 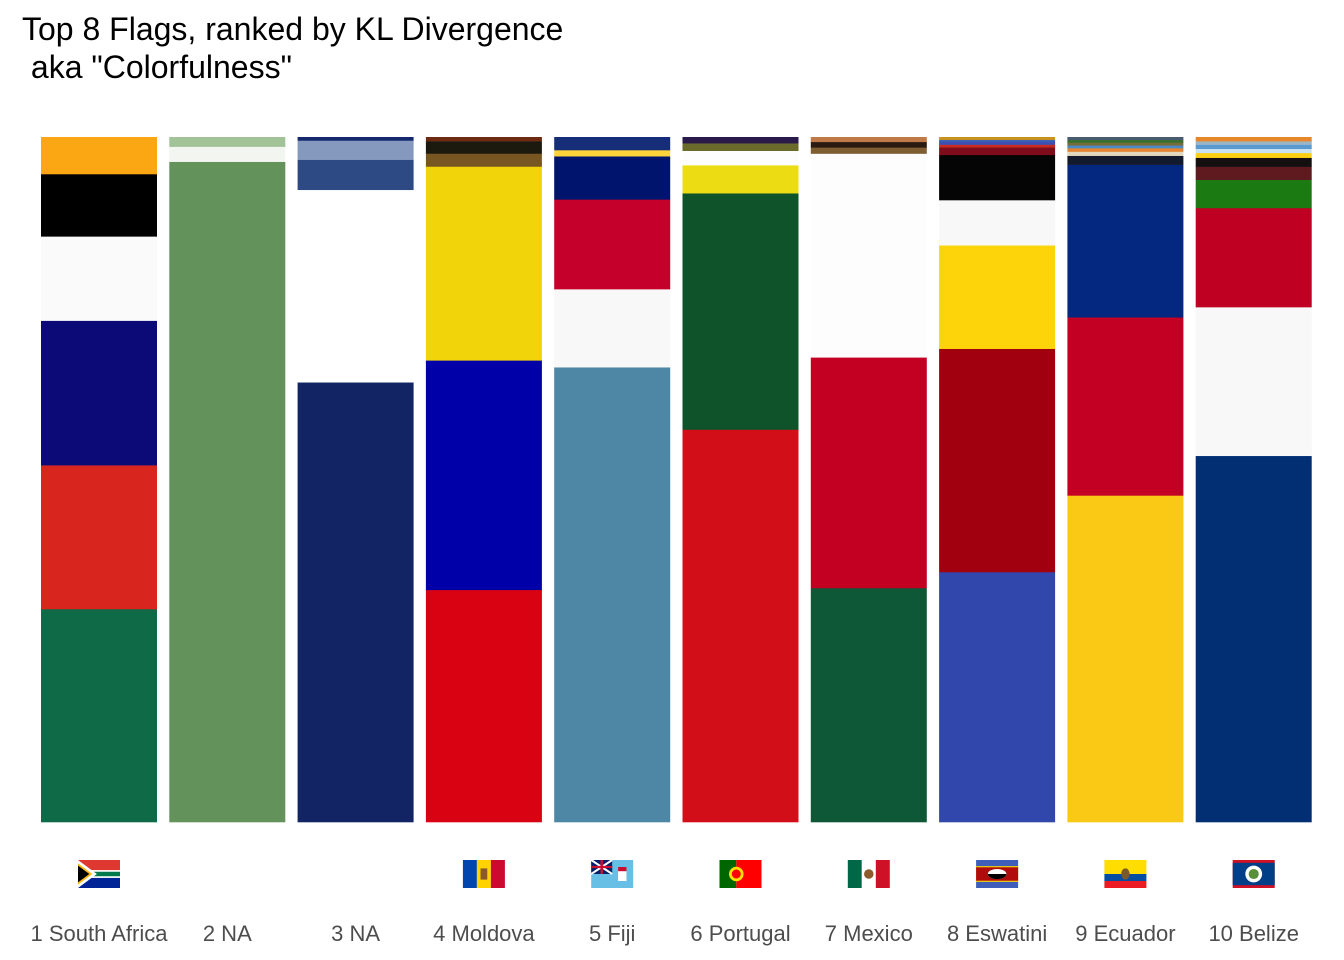 I want to click on x-tick-label: 6 Portugal, so click(x=740, y=933).